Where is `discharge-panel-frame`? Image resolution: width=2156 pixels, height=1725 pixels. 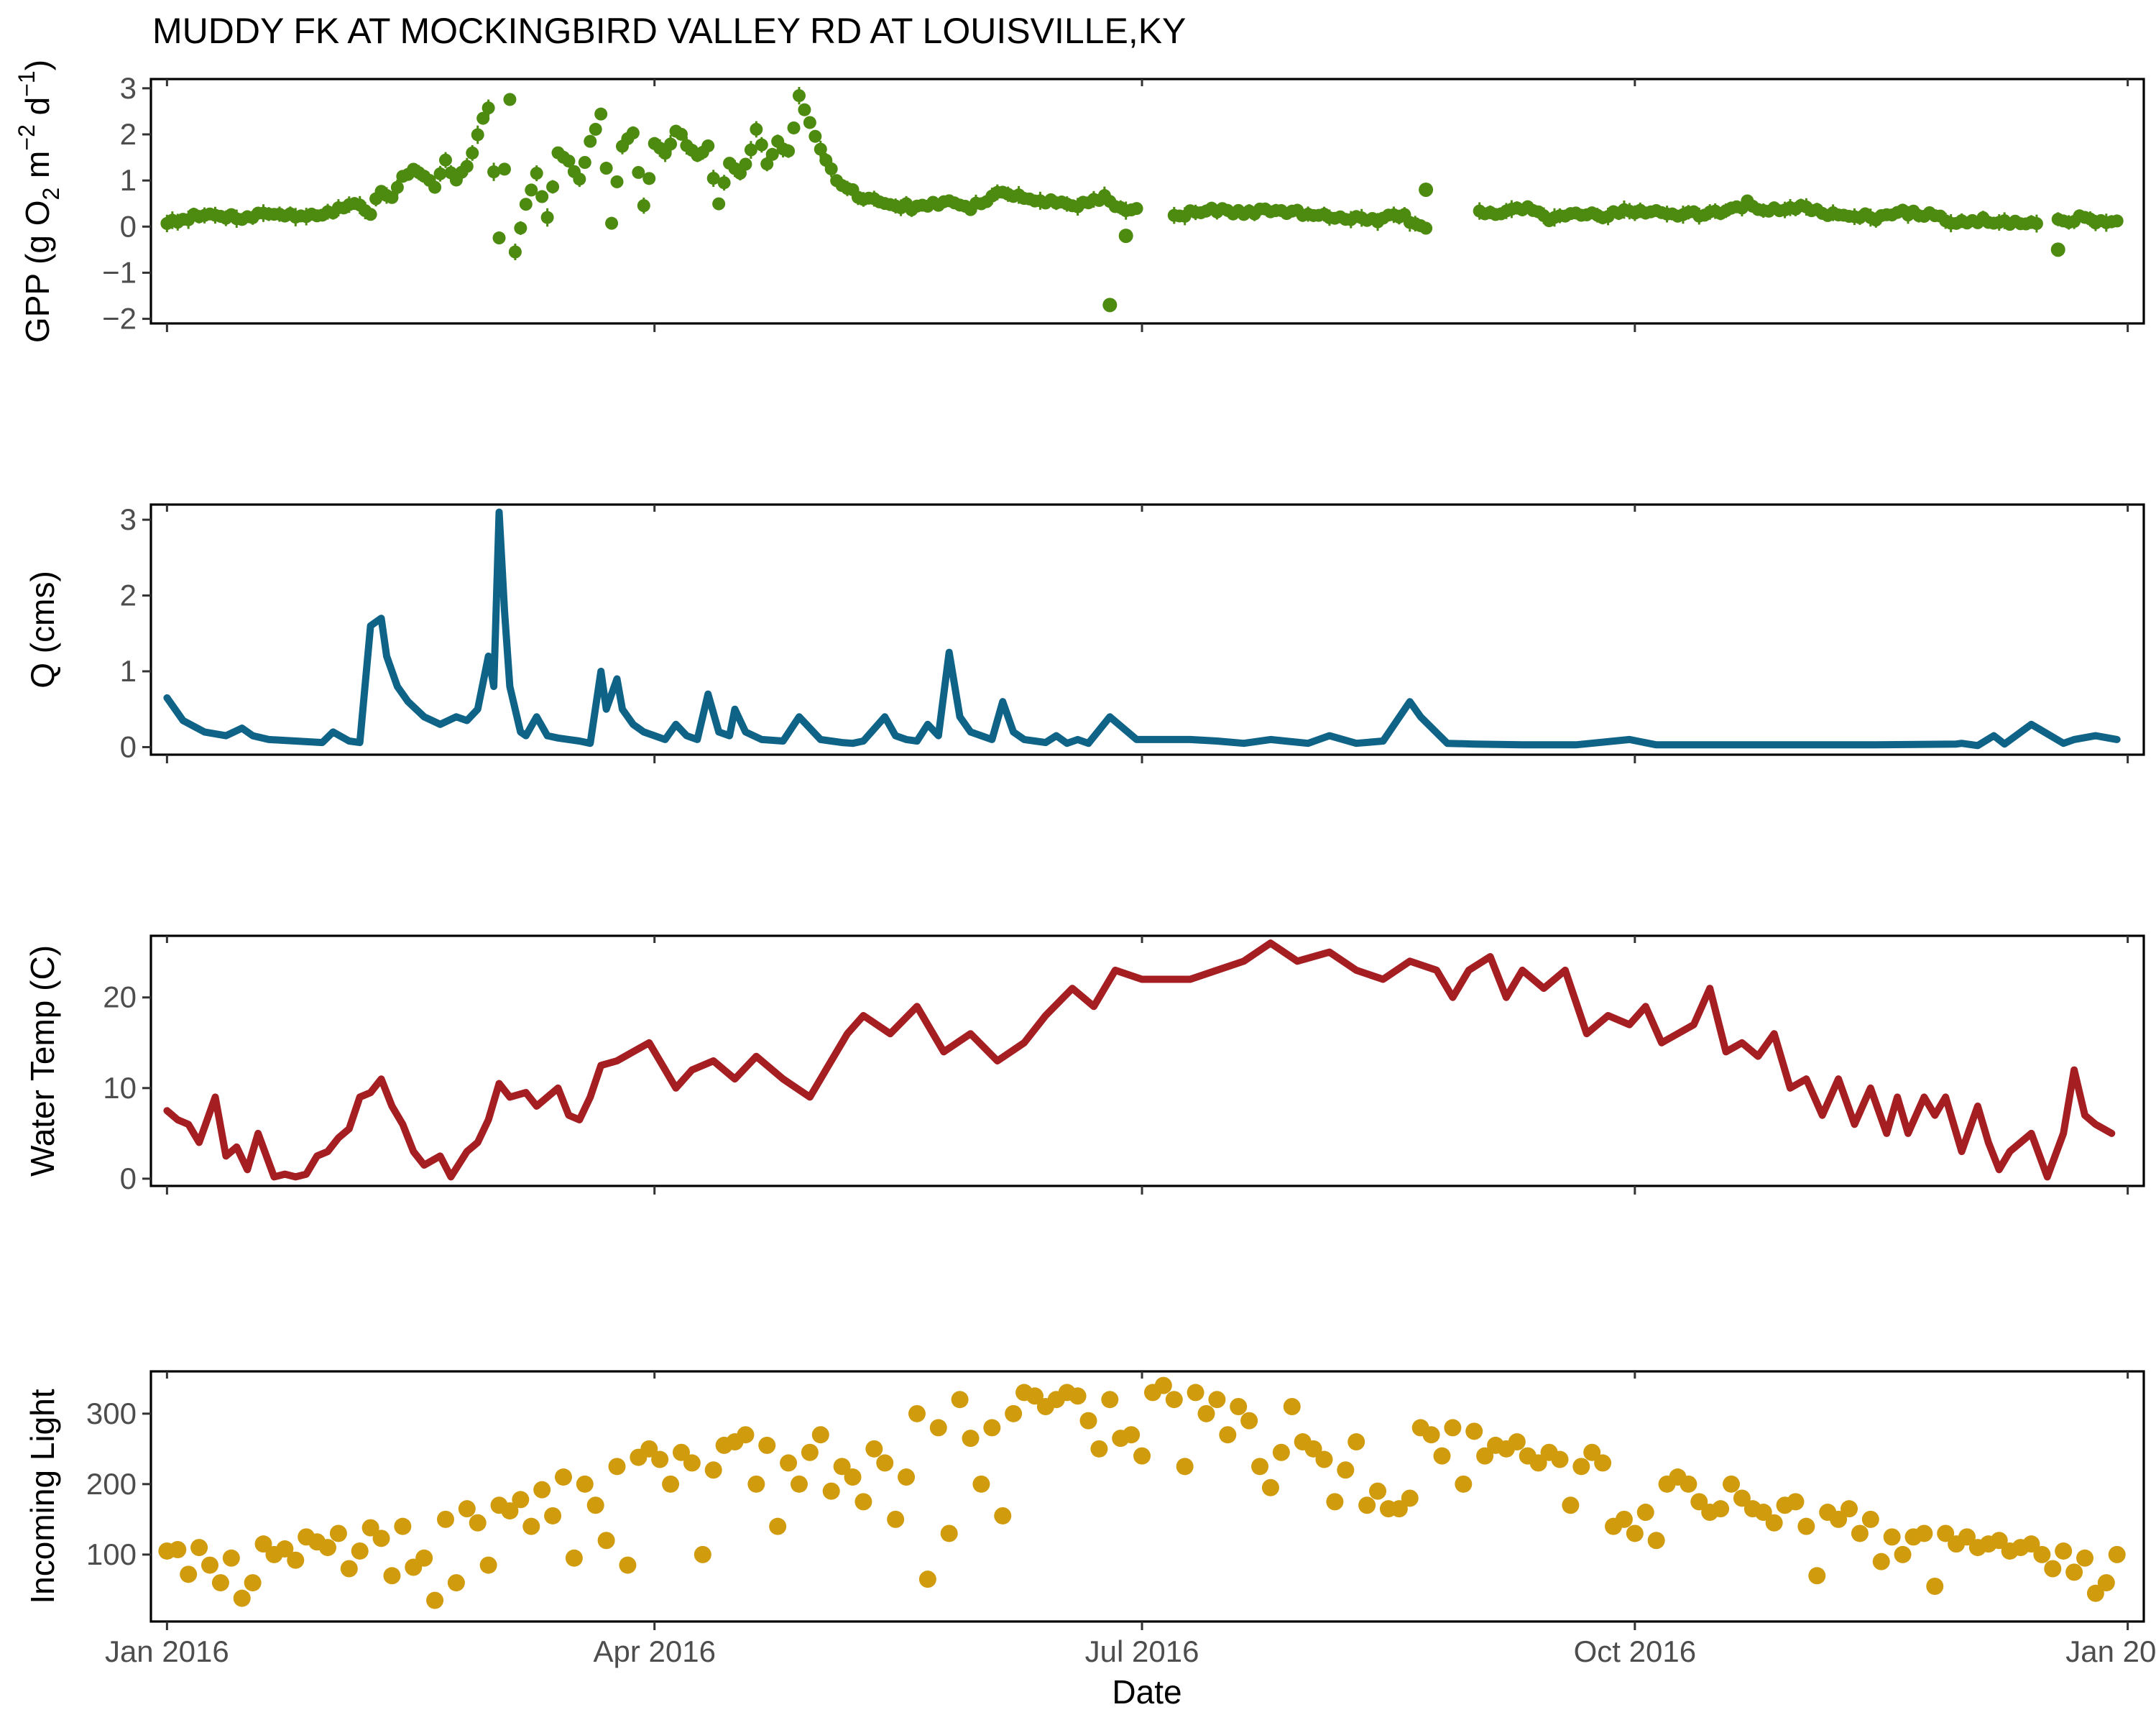
discharge-panel-frame is located at coordinates (1147, 629).